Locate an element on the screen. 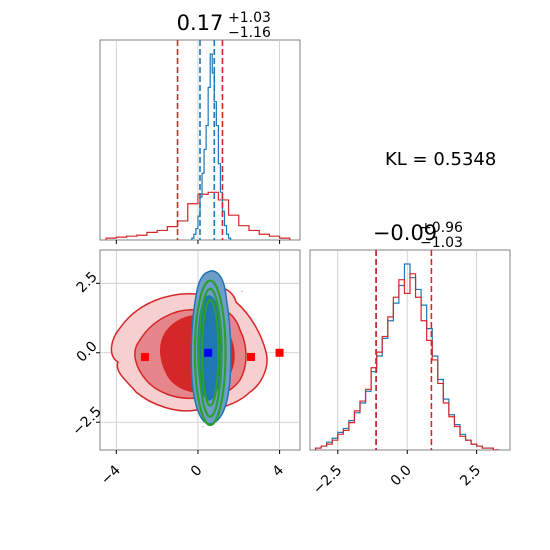  panel1-title: 0.17 is located at coordinates (200, 23).